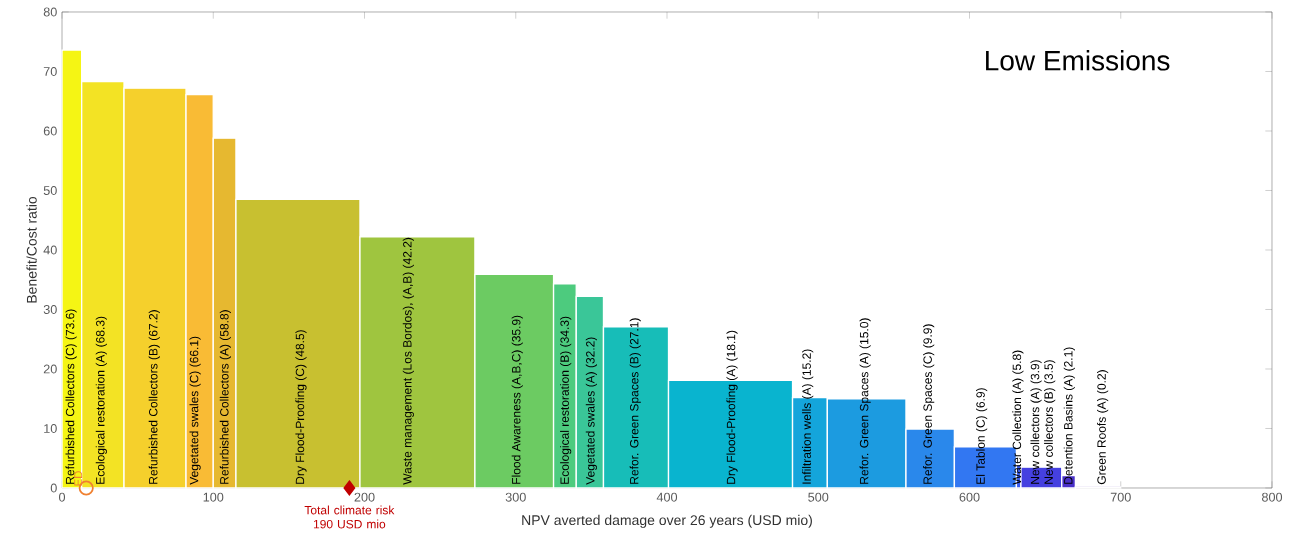  What do you see at coordinates (154, 397) in the screenshot?
I see `annotation: Refurbished Collectors (B) (67.2)` at bounding box center [154, 397].